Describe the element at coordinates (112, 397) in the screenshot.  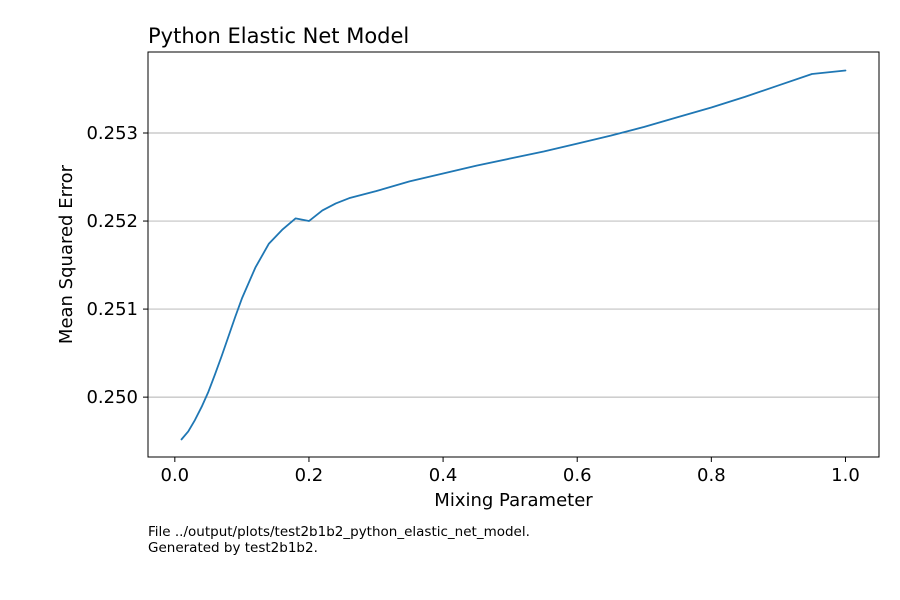
I see `y-tick-label: 0.250` at that location.